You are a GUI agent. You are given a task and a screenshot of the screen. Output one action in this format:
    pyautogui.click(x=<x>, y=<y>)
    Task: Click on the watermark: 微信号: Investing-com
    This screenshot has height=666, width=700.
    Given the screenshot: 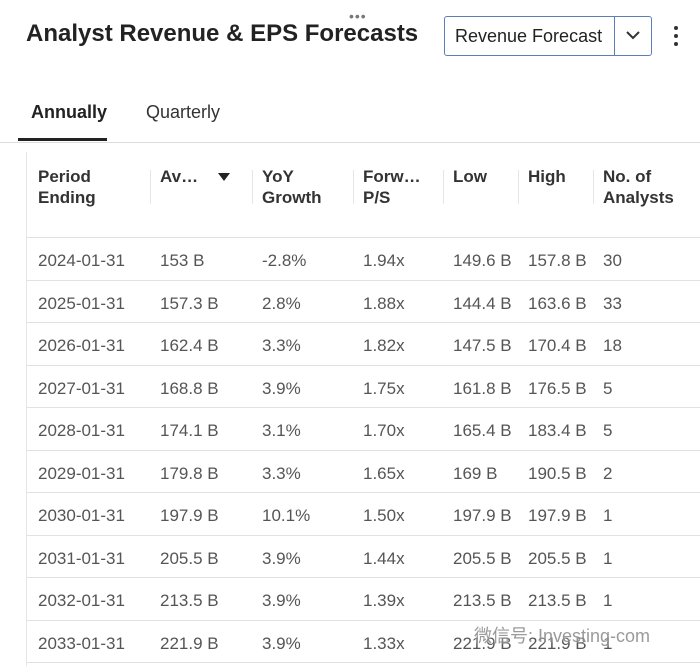 What is the action you would take?
    pyautogui.click(x=562, y=636)
    